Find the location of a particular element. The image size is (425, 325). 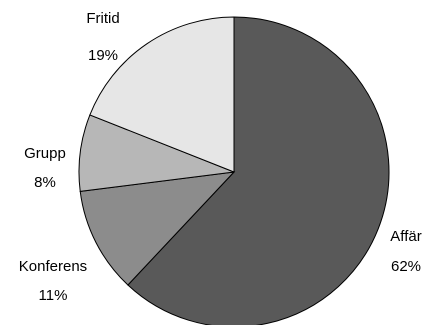

slice-percent-grupp: 8% is located at coordinates (45, 182).